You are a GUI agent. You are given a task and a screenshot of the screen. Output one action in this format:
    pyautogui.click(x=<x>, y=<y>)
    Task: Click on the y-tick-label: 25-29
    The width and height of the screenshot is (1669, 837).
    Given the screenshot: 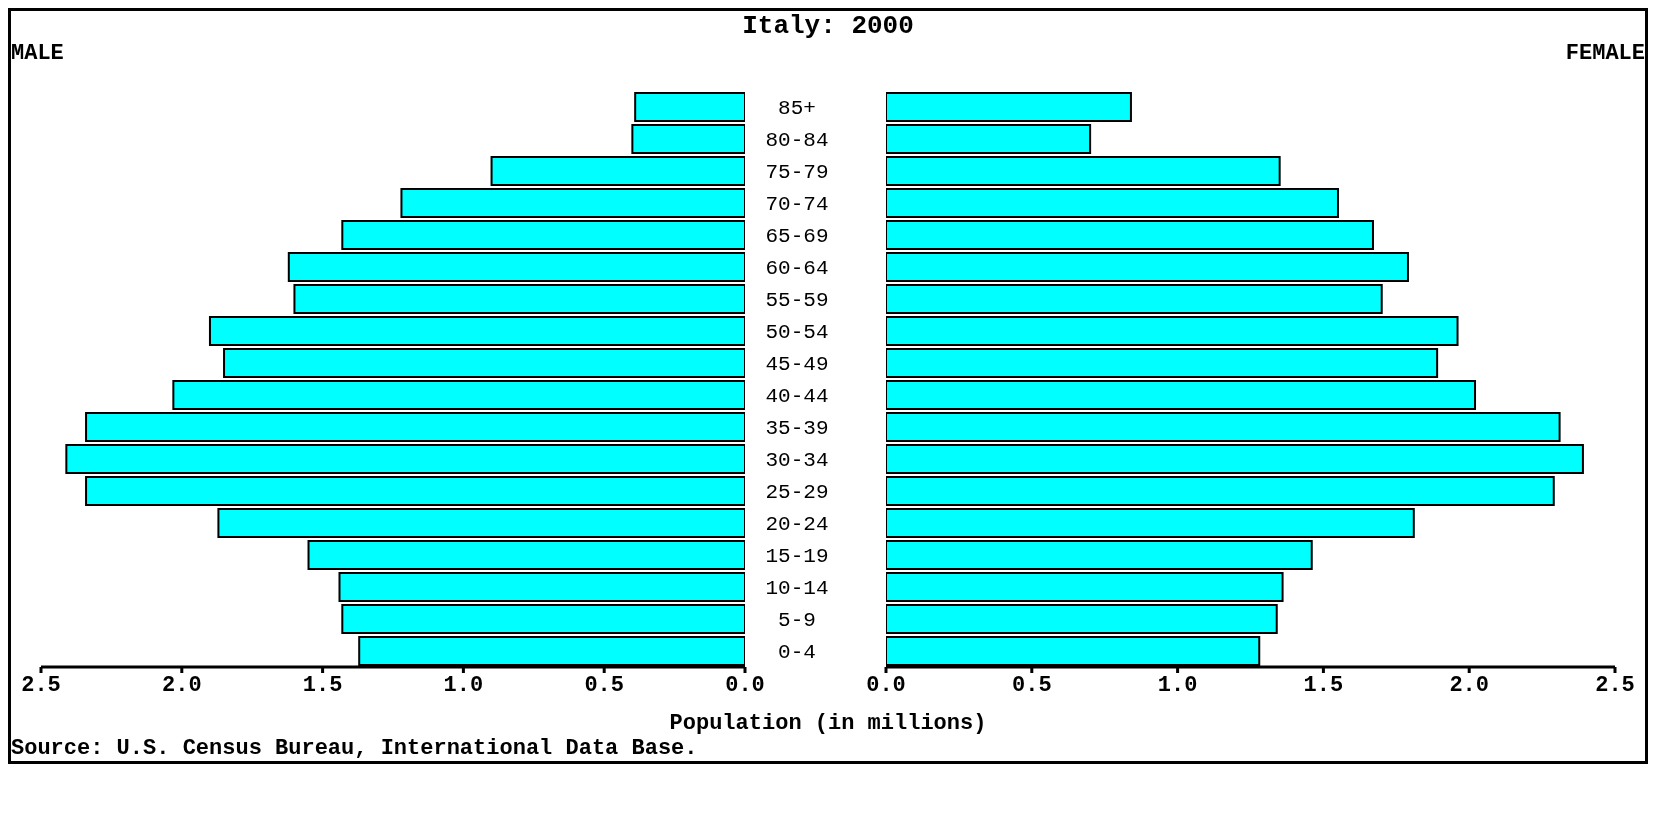 What is the action you would take?
    pyautogui.click(x=797, y=493)
    